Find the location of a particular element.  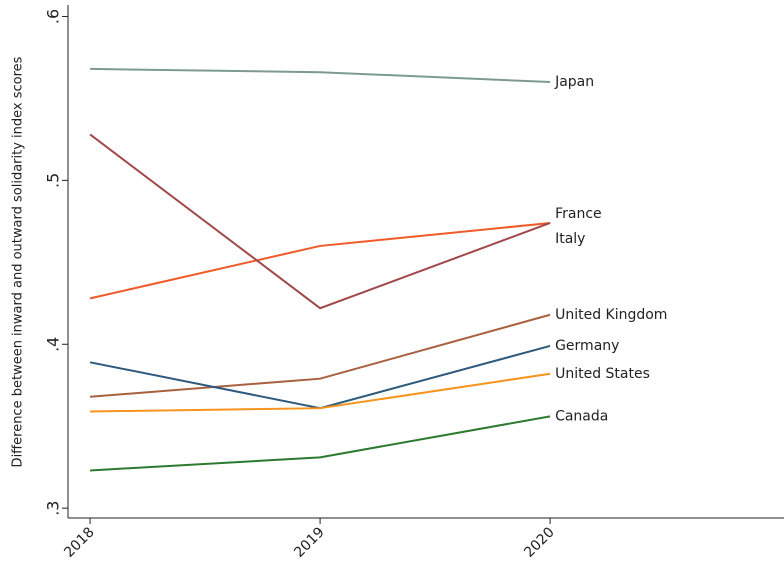

series-label: France is located at coordinates (578, 214).